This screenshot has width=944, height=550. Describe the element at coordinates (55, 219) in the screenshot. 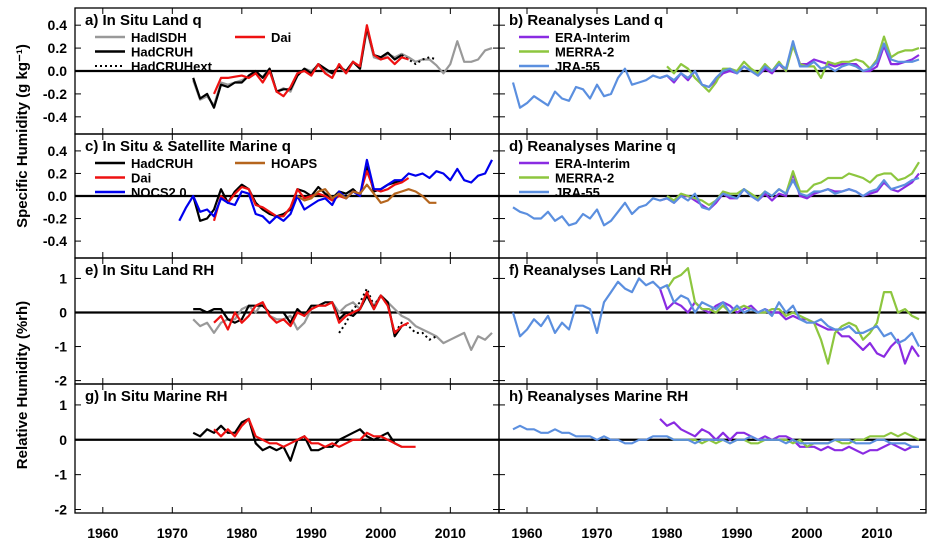

I see `panel-c-ytick-label: -0.2` at that location.